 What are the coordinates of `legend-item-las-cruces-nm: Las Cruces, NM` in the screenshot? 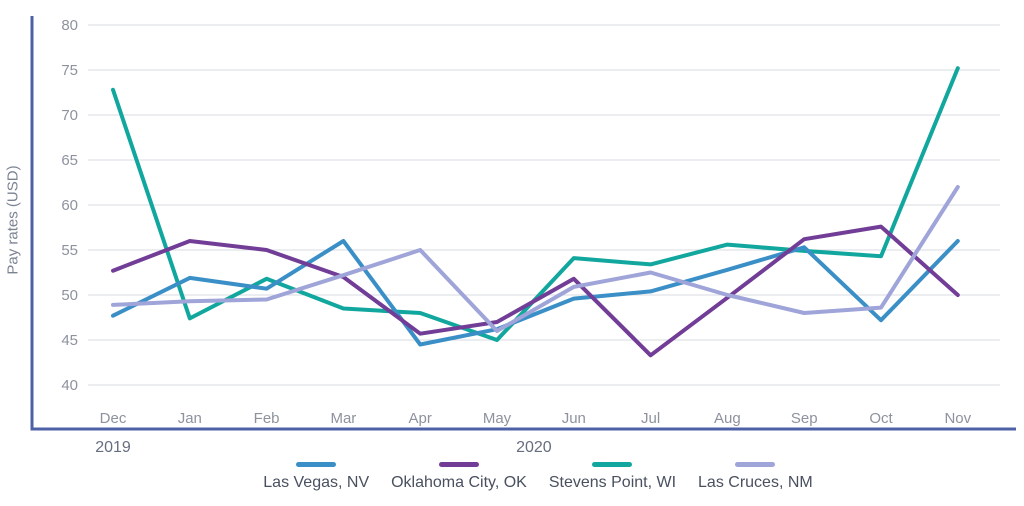 It's located at (755, 474).